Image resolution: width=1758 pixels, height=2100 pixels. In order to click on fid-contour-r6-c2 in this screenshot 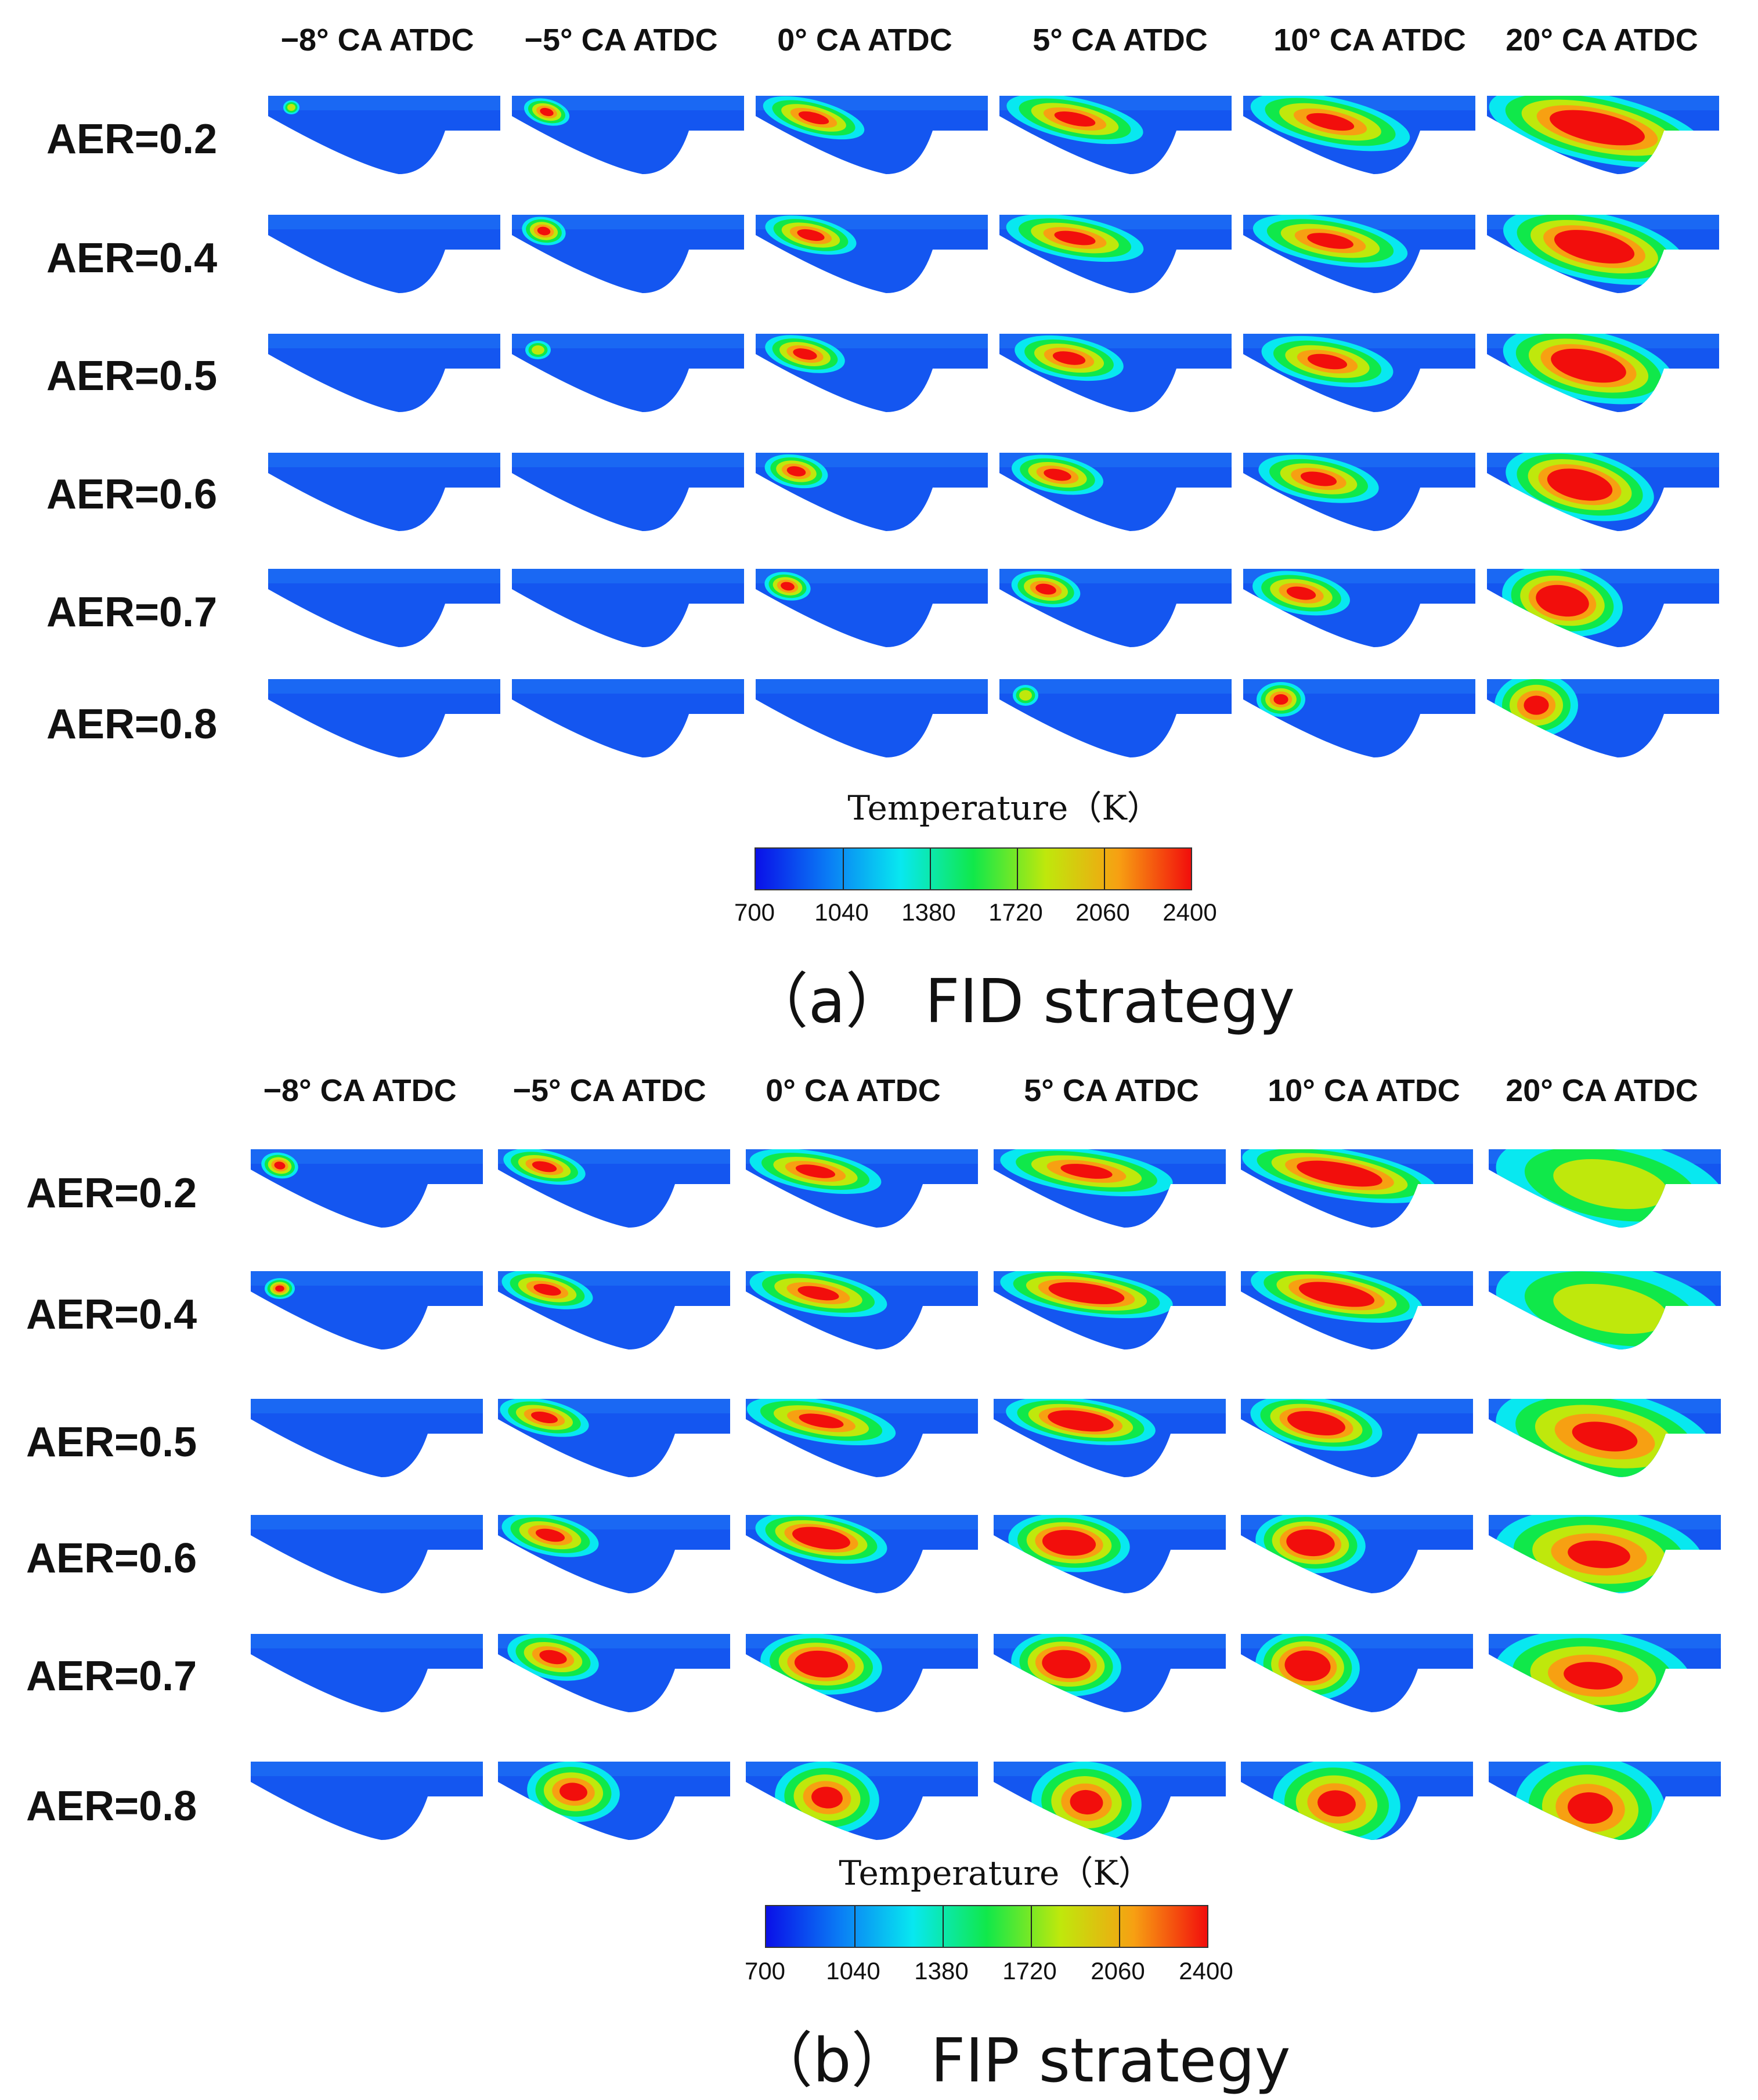, I will do `click(628, 720)`.